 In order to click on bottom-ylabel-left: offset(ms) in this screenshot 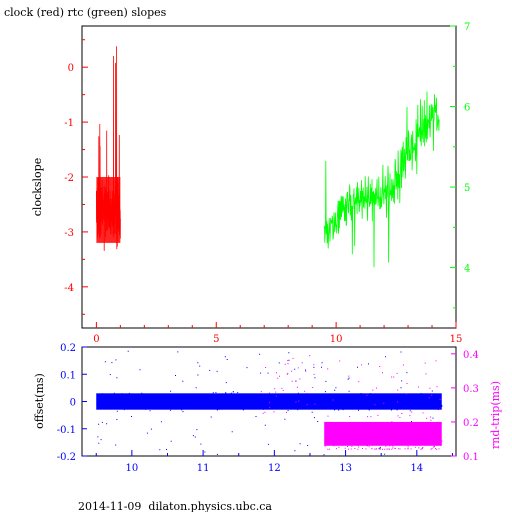, I will do `click(39, 401)`.